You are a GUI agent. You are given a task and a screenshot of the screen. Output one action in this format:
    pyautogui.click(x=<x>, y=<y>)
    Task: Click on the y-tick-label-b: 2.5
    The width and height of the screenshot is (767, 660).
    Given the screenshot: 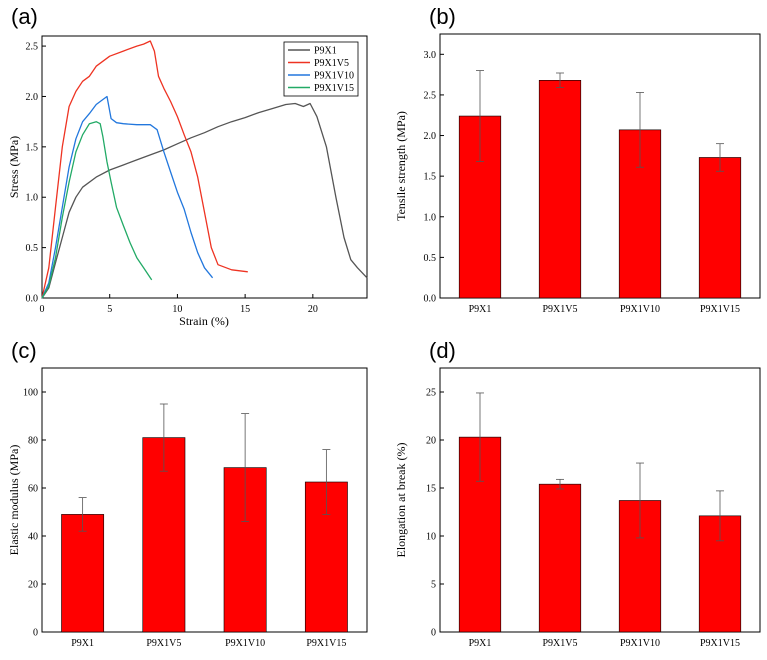 What is the action you would take?
    pyautogui.click(x=430, y=95)
    